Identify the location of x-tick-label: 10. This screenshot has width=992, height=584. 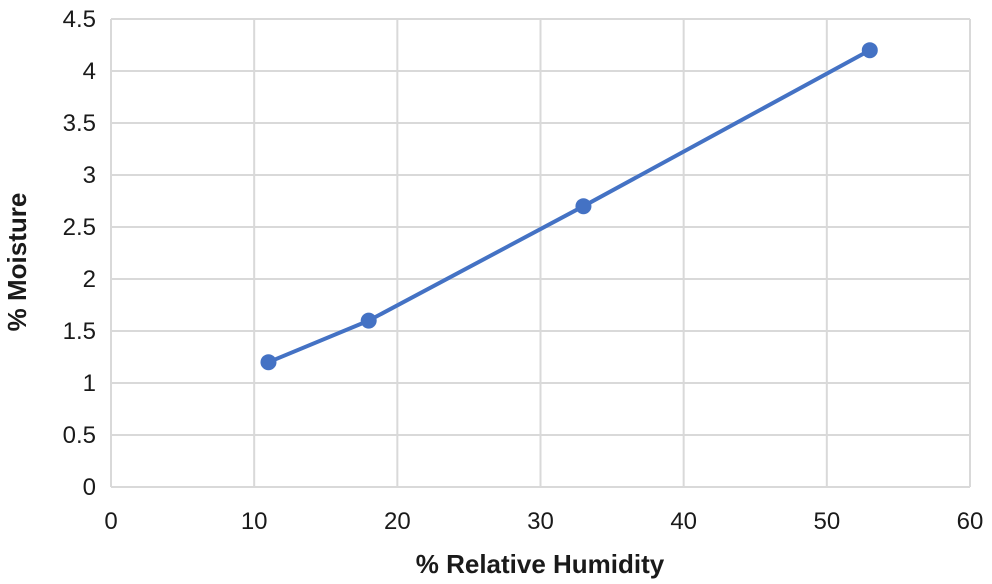
(254, 521).